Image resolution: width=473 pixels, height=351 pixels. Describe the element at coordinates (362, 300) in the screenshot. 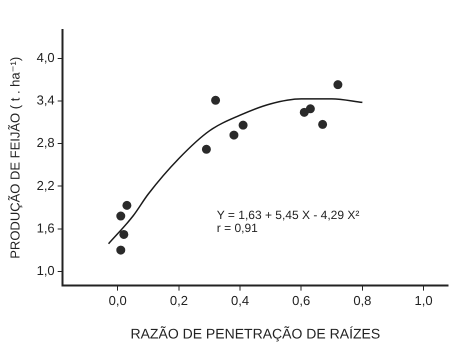

I see `x-tick-label: 0,8` at that location.